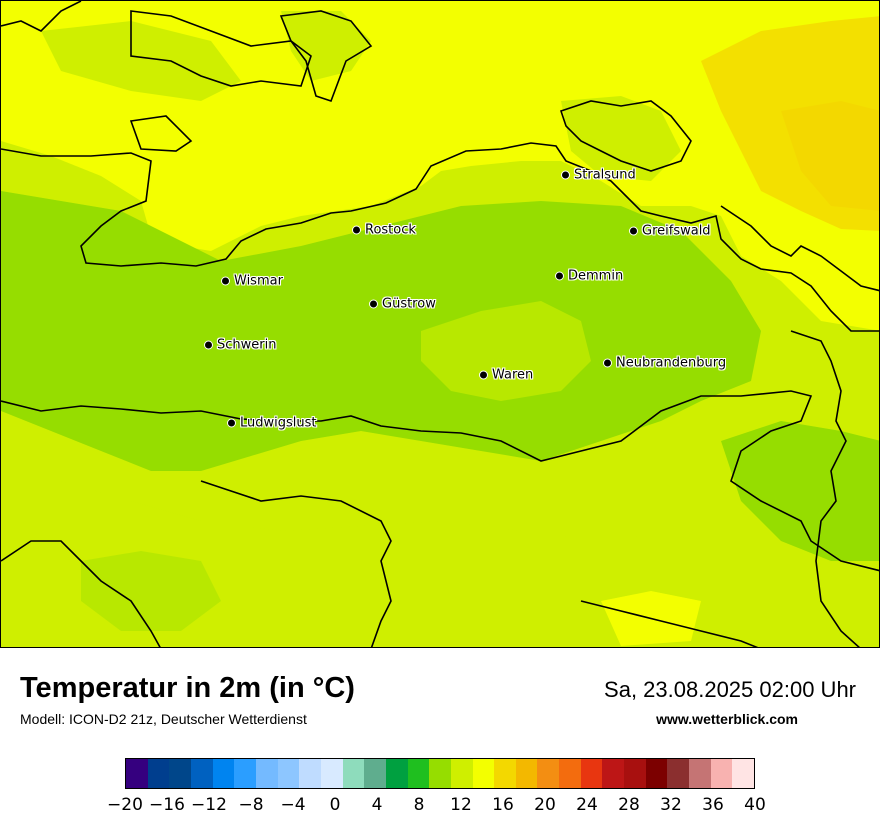 This screenshot has width=880, height=830. Describe the element at coordinates (629, 805) in the screenshot. I see `legend-tick-label: 28` at that location.